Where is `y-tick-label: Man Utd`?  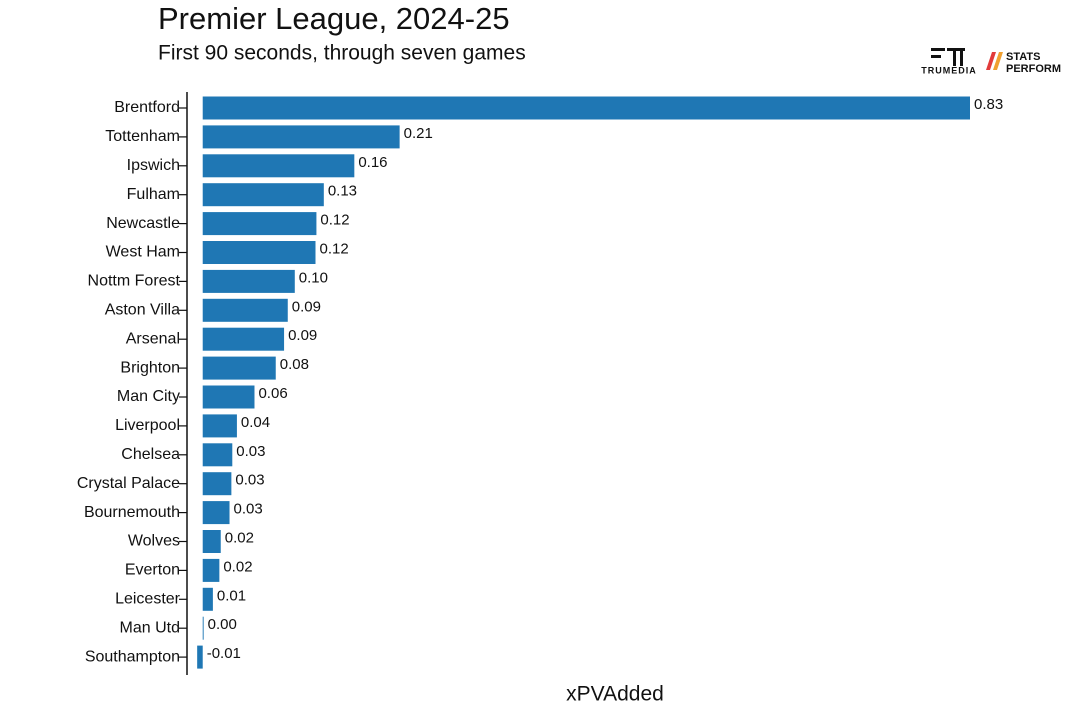 y-tick-label: Man Utd is located at coordinates (150, 627).